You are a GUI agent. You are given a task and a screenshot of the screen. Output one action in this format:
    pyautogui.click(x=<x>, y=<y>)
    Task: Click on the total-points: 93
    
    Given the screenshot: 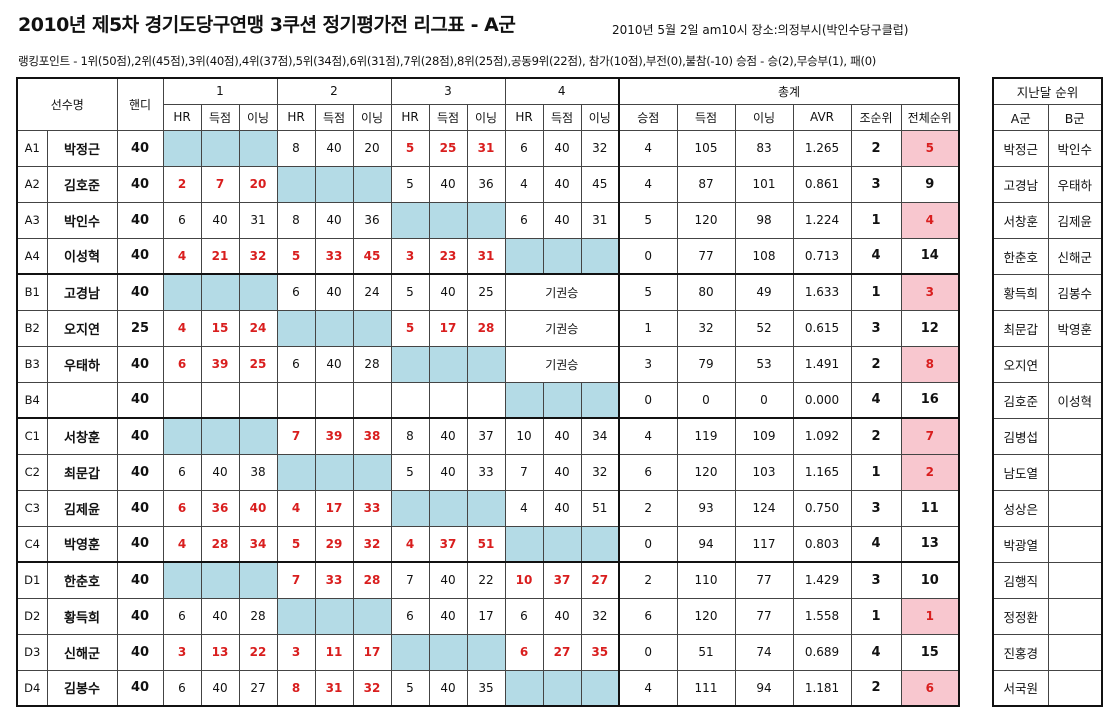 What is the action you would take?
    pyautogui.click(x=706, y=508)
    